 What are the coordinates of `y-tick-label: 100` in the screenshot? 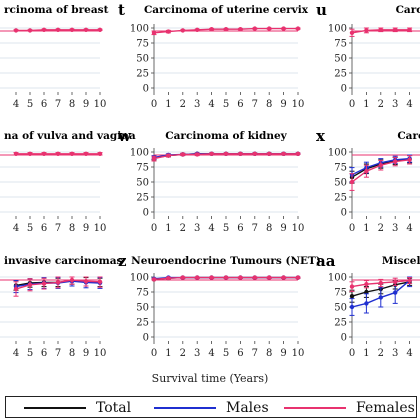 It's located at (337, 29).